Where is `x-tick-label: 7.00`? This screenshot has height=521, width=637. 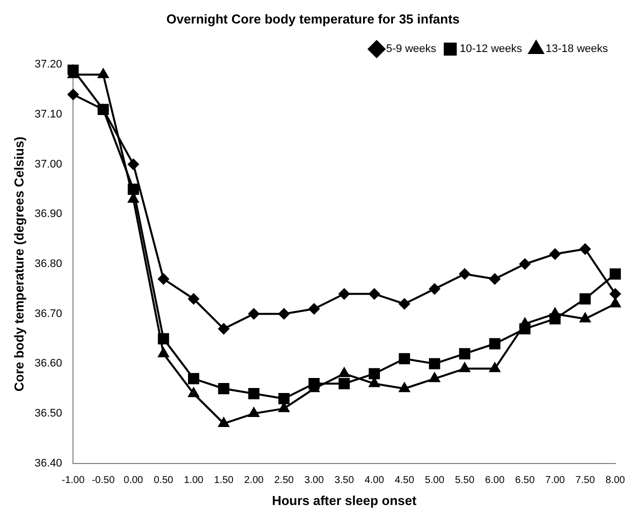 x-tick-label: 7.00 is located at coordinates (555, 480).